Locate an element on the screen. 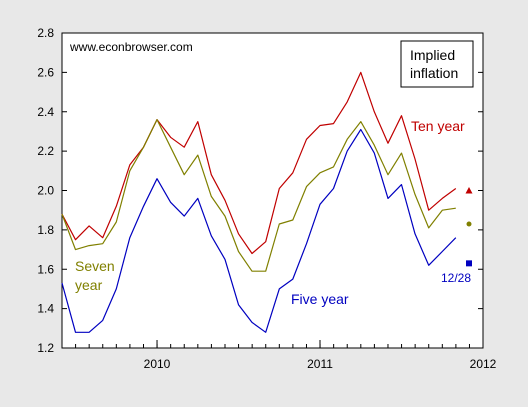  x-tick-label: 2010 is located at coordinates (157, 364).